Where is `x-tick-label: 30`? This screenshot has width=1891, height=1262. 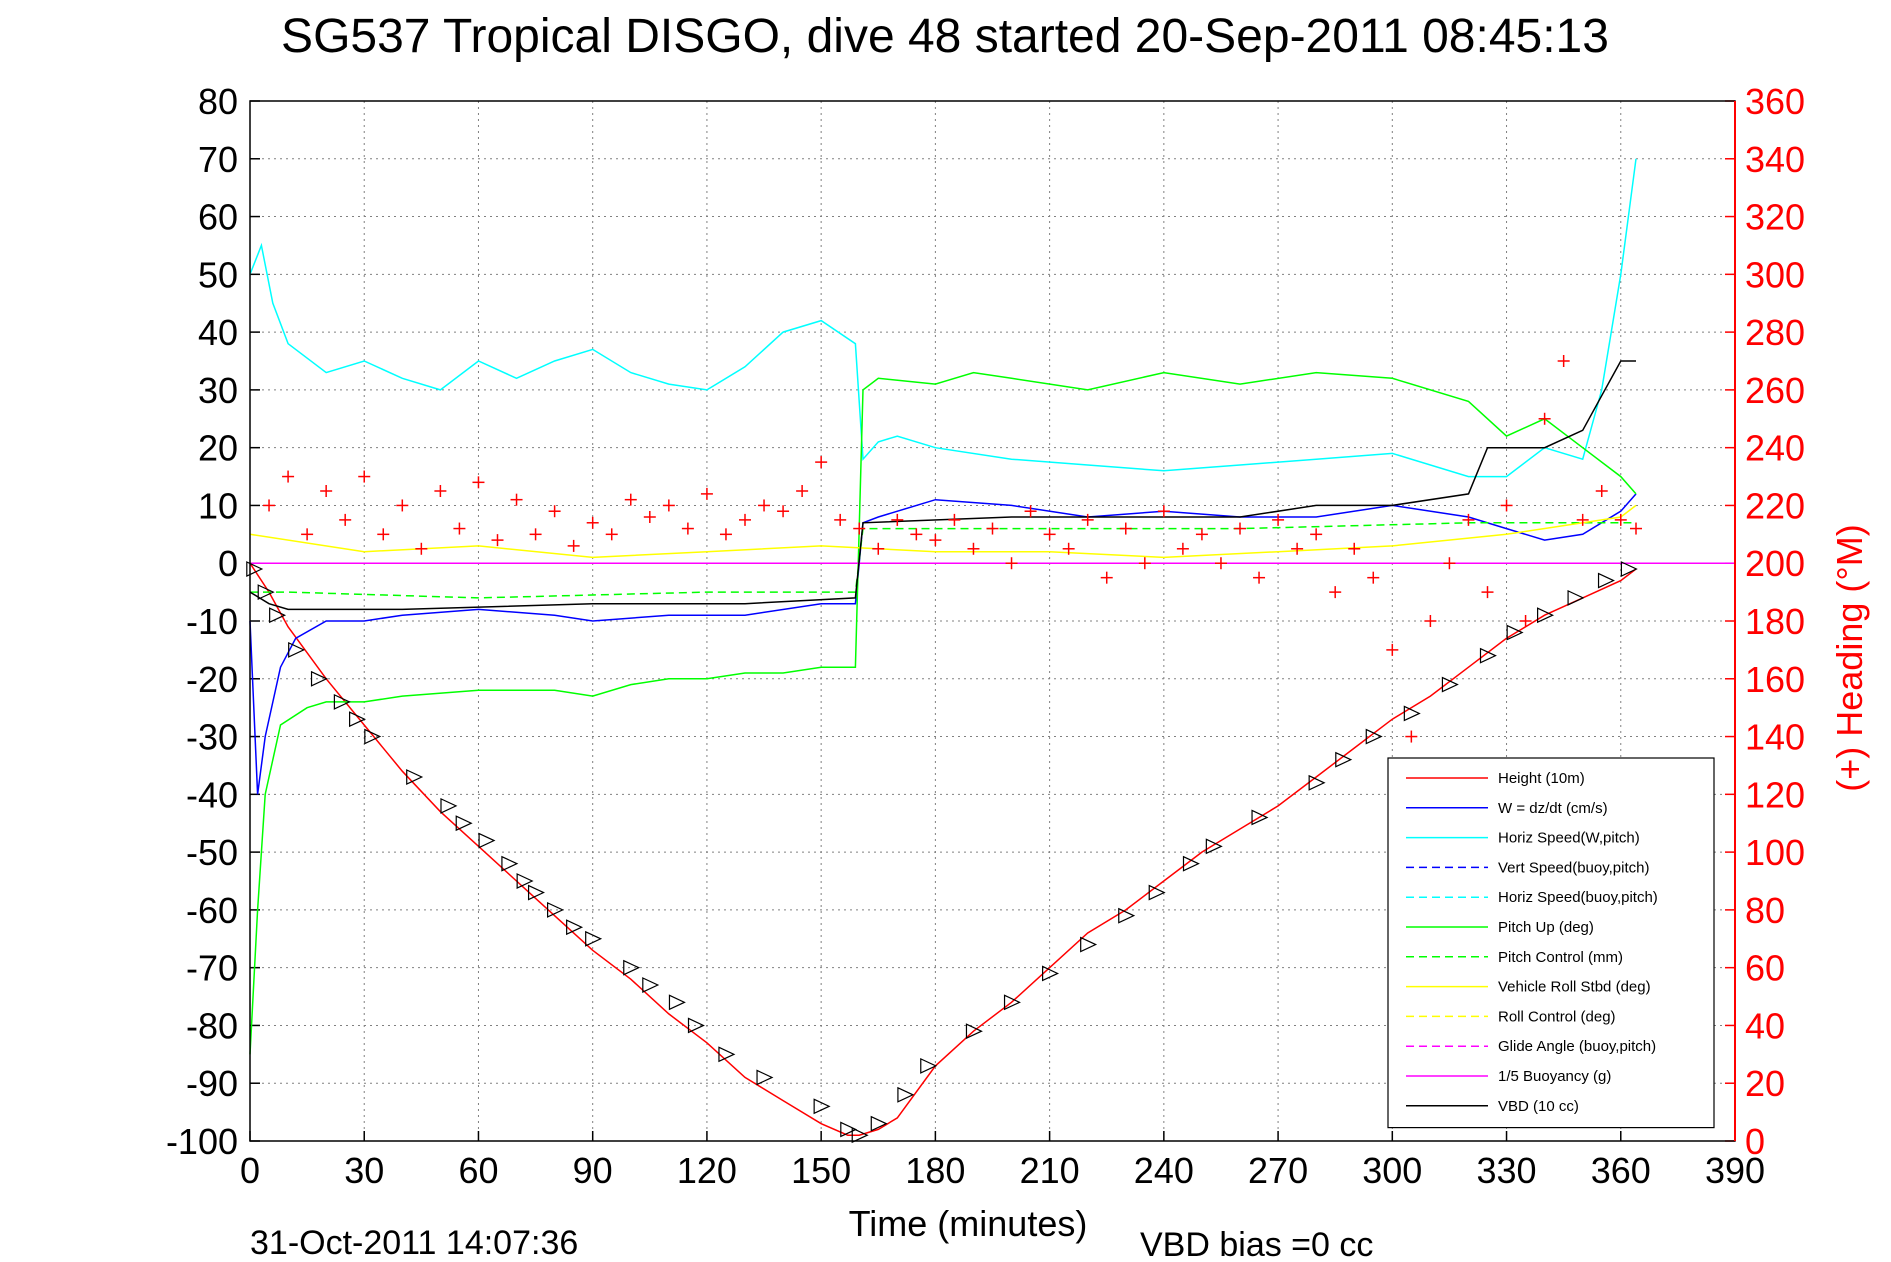 x-tick-label: 30 is located at coordinates (364, 1170).